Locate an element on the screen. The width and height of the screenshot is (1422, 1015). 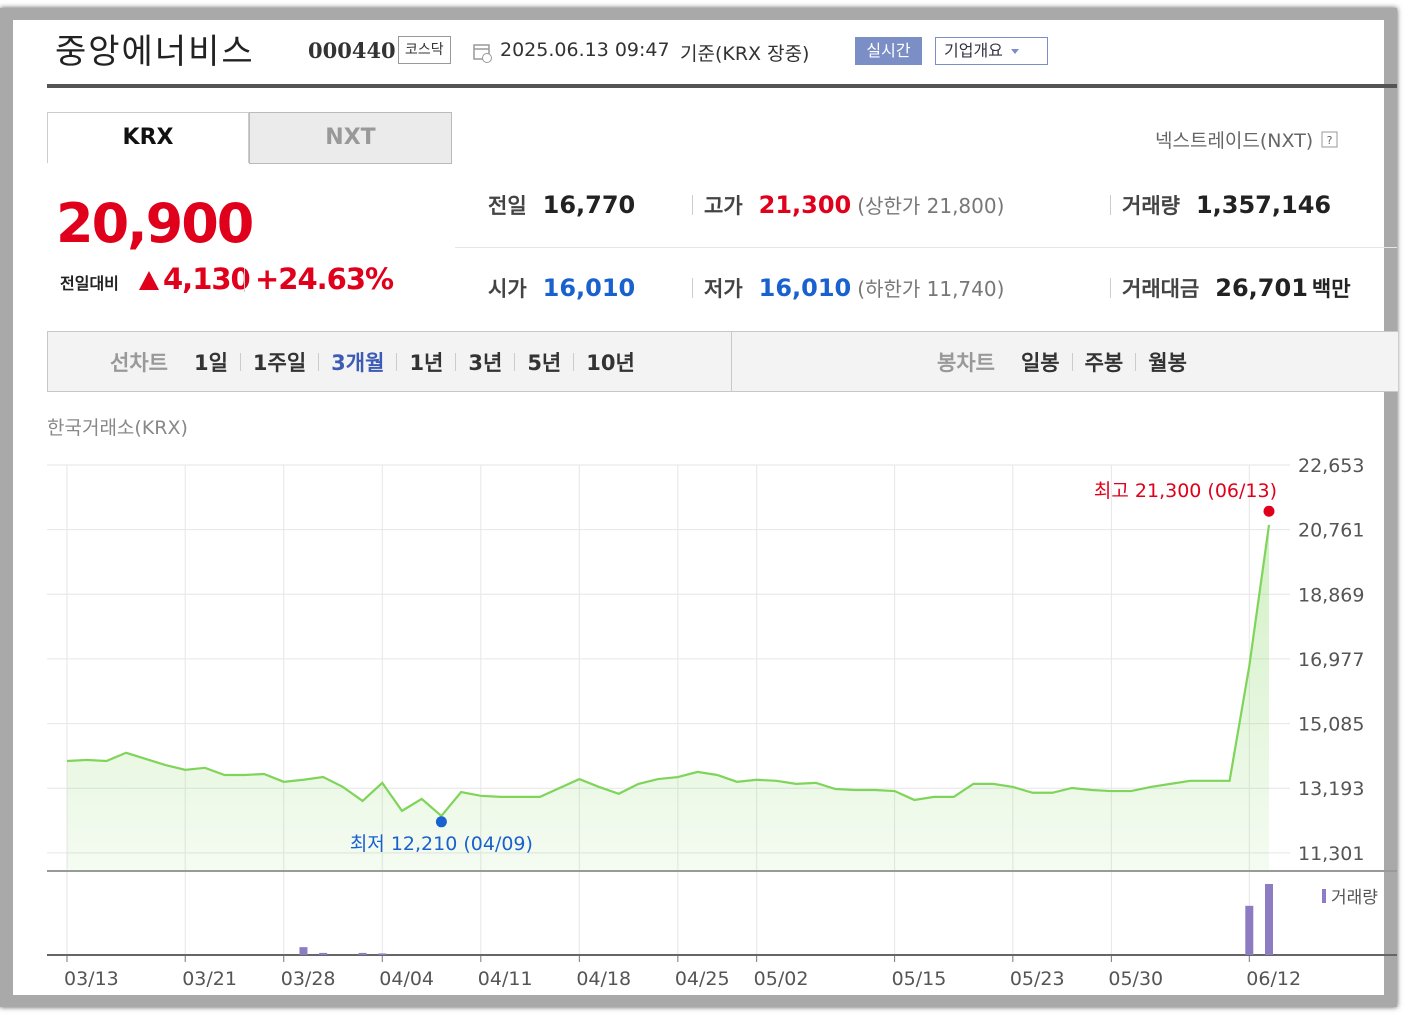
change-value: 4,130 is located at coordinates (207, 279).